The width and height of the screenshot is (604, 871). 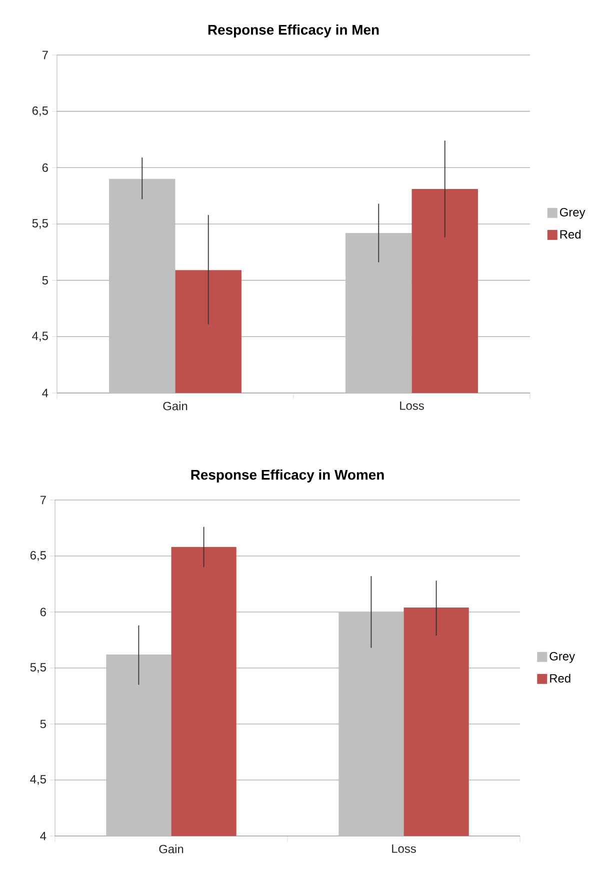 What do you see at coordinates (293, 31) in the screenshot?
I see `chart-title: Response Efficacy in Men` at bounding box center [293, 31].